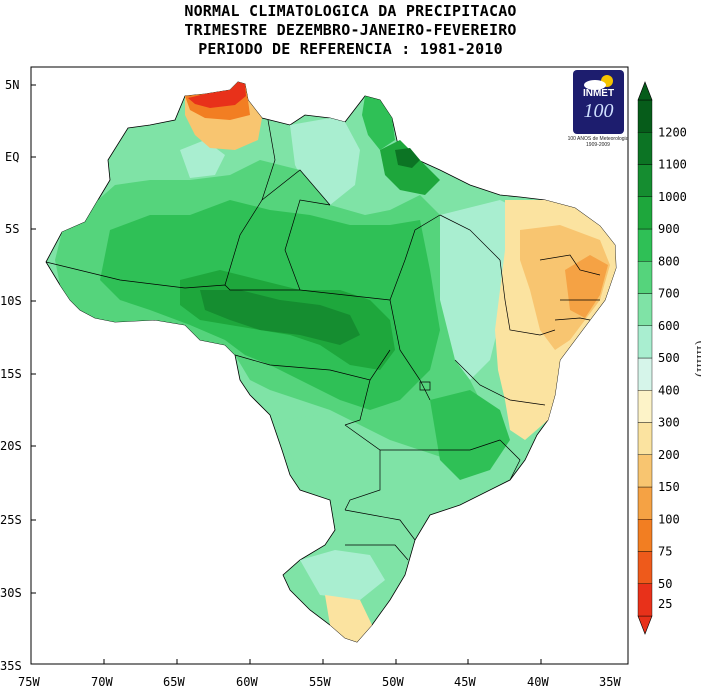 The width and height of the screenshot is (701, 692). Describe the element at coordinates (102, 682) in the screenshot. I see `lon-label-70w: 70W` at that location.